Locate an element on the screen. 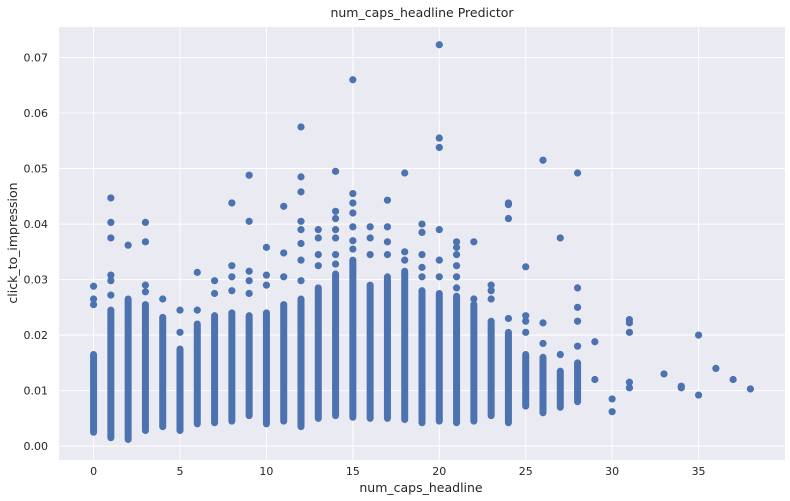  x-tick-label: 20 is located at coordinates (439, 471).